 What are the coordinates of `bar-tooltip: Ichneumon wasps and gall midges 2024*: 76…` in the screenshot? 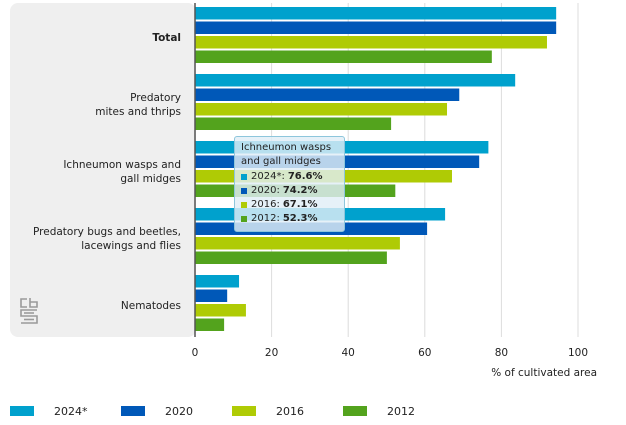 It's located at (289, 184).